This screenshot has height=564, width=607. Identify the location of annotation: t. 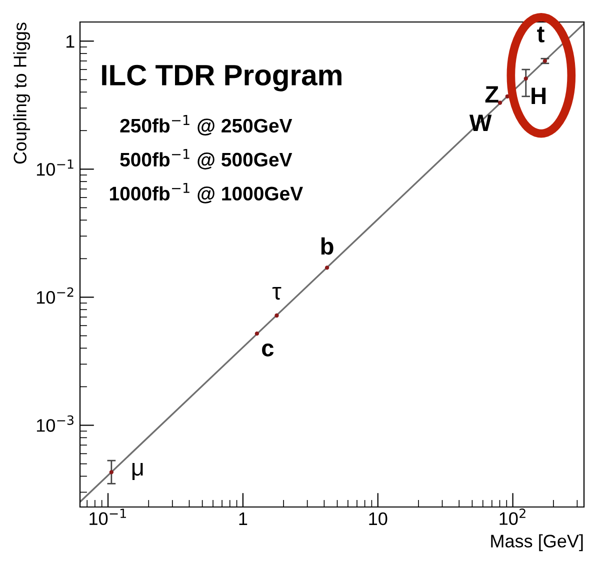
(540, 34).